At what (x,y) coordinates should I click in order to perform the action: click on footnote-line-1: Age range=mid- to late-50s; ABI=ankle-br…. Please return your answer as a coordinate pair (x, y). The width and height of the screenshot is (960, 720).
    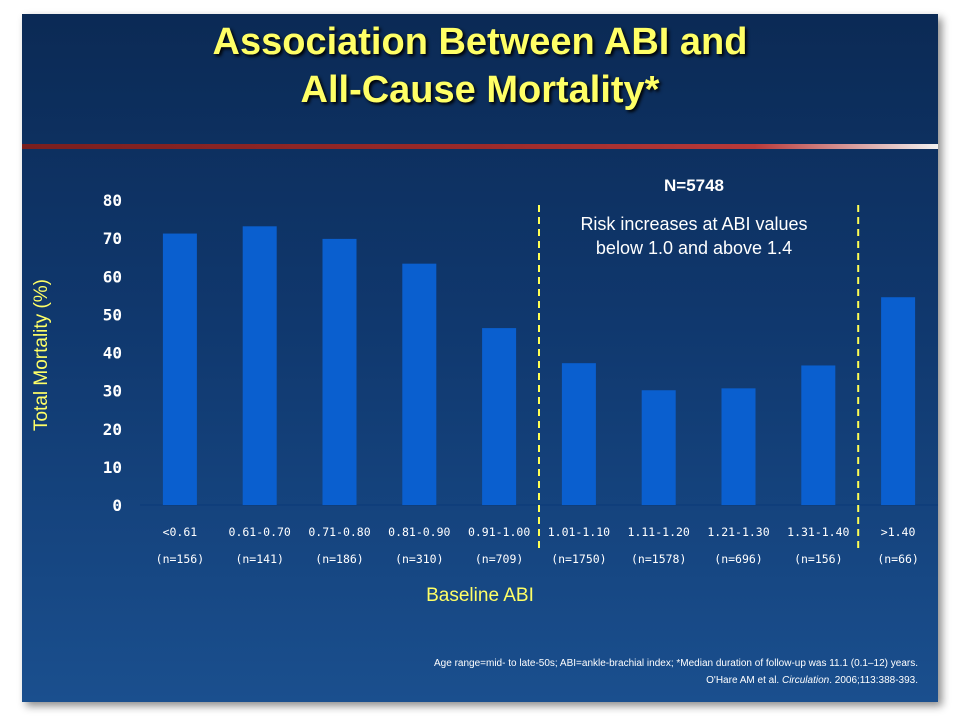
    Looking at the image, I should click on (676, 663).